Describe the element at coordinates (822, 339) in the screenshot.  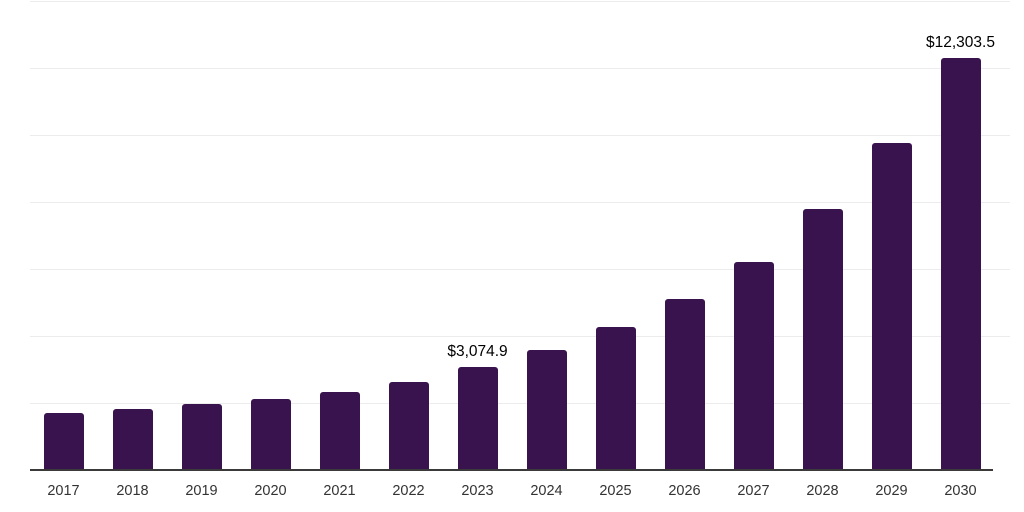
I see `bar-2028` at that location.